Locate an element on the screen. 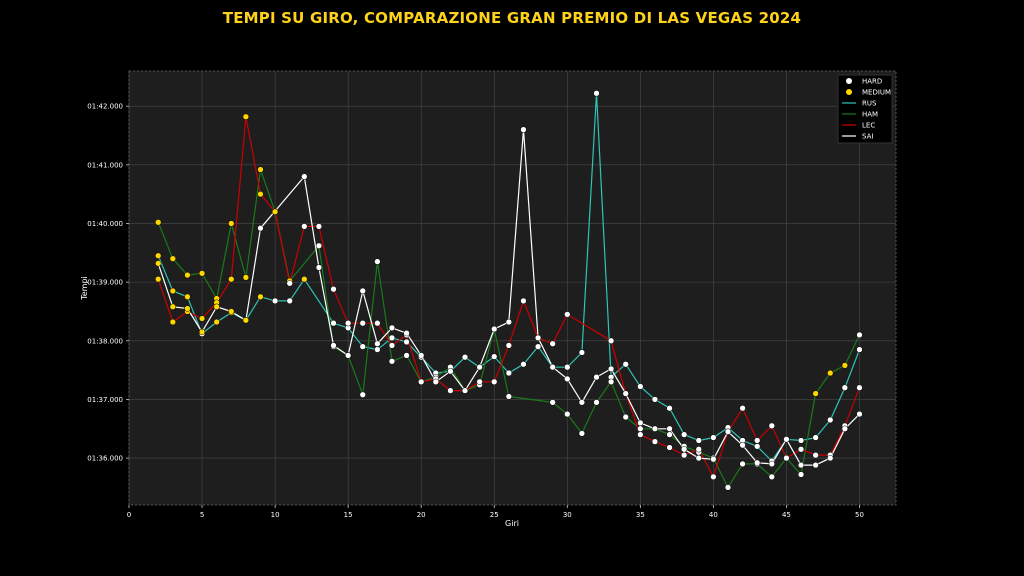 This screenshot has height=576, width=1024. legend: HARD MEDIUM RUS HAM LEC SAI is located at coordinates (865, 109).